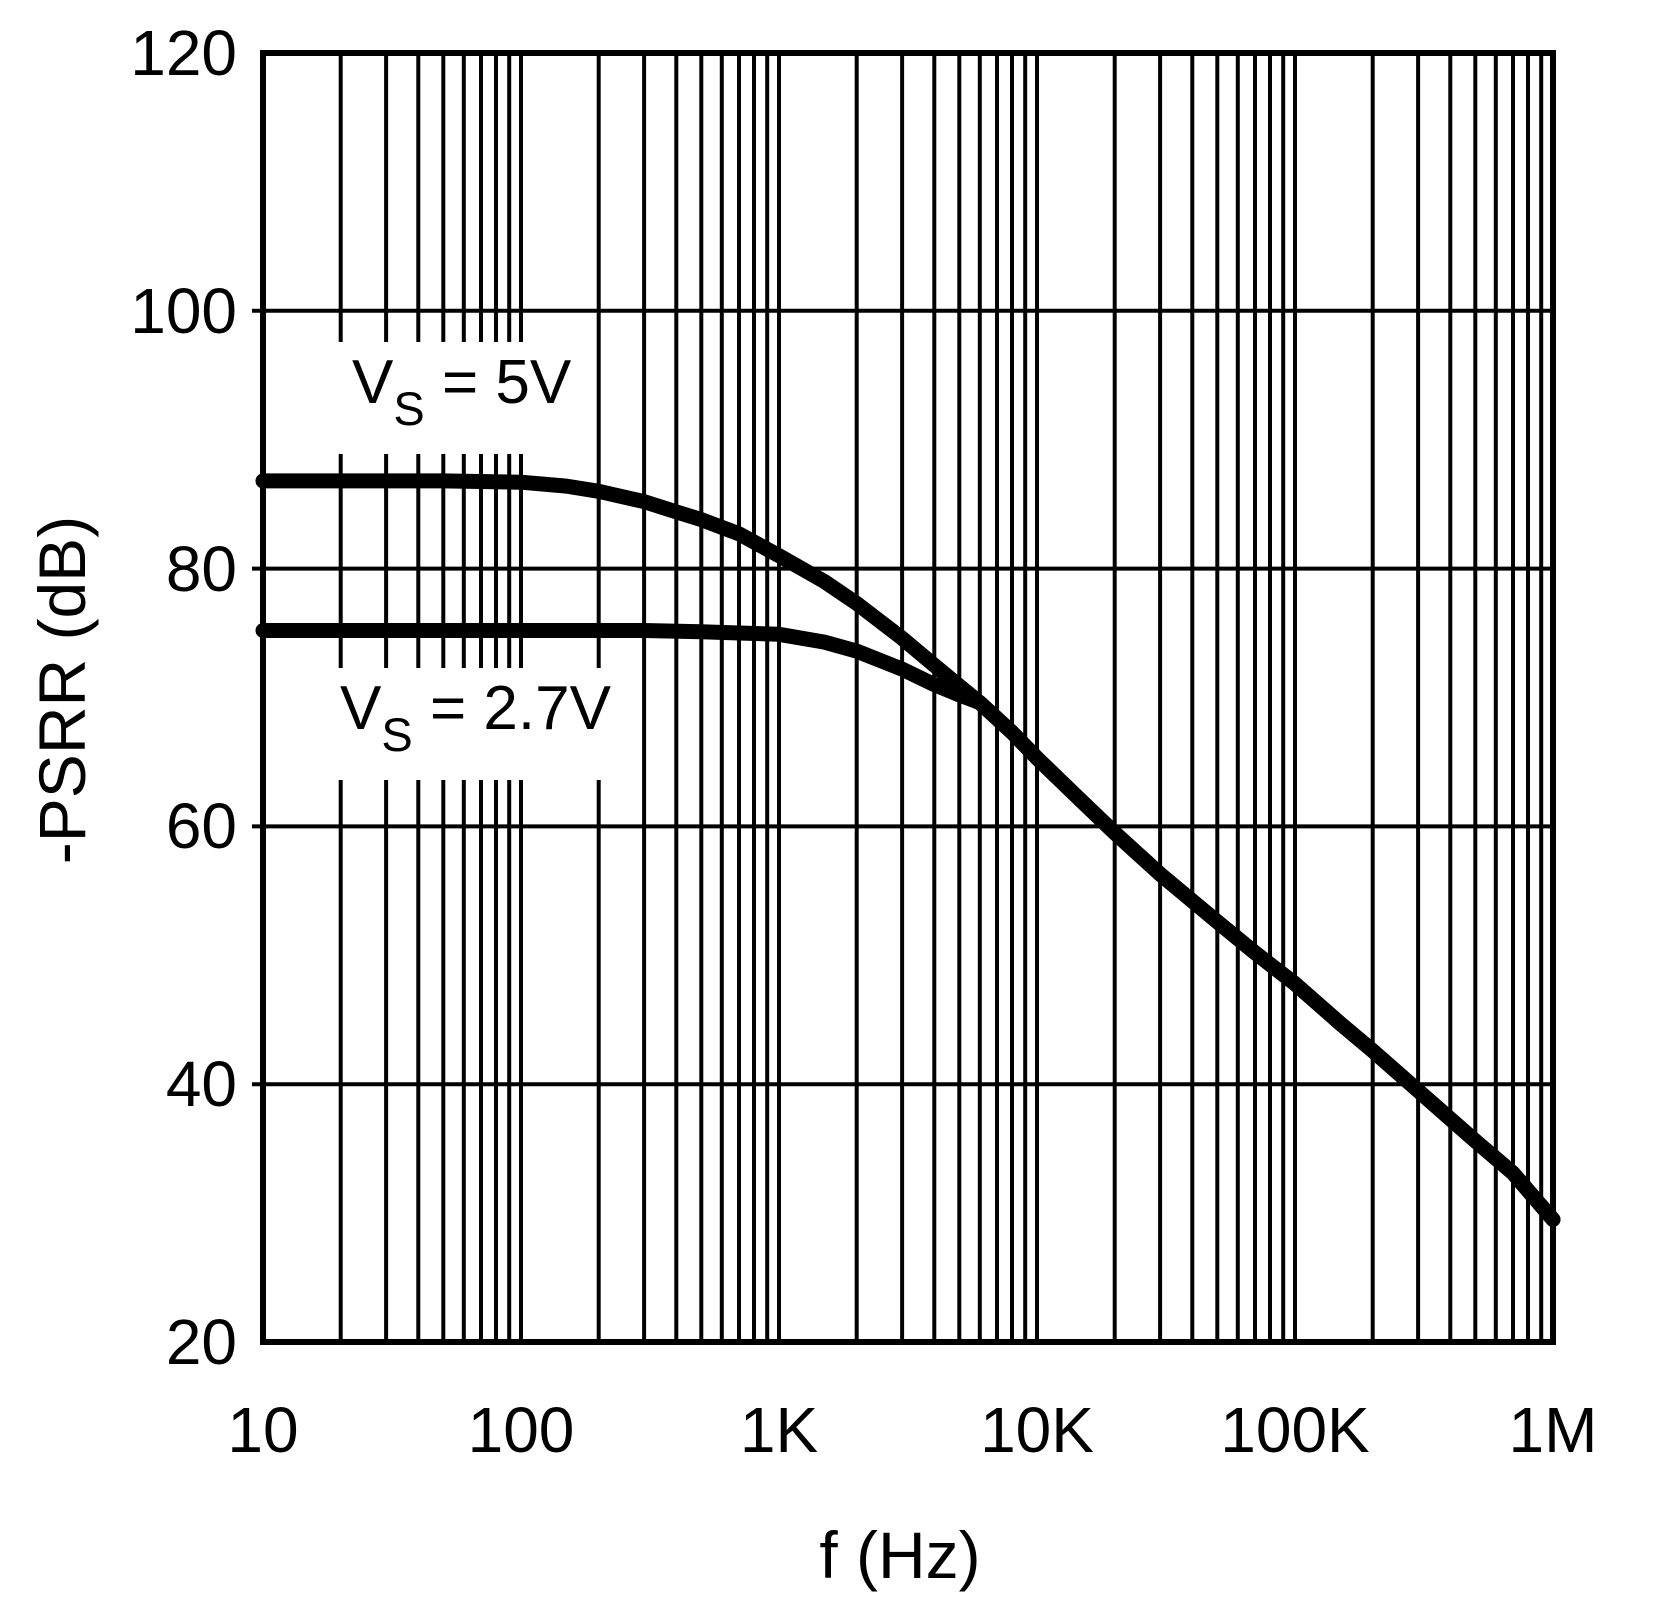 The height and width of the screenshot is (1606, 1664). What do you see at coordinates (373, 382) in the screenshot?
I see `curve-label-5v-symbol: V` at bounding box center [373, 382].